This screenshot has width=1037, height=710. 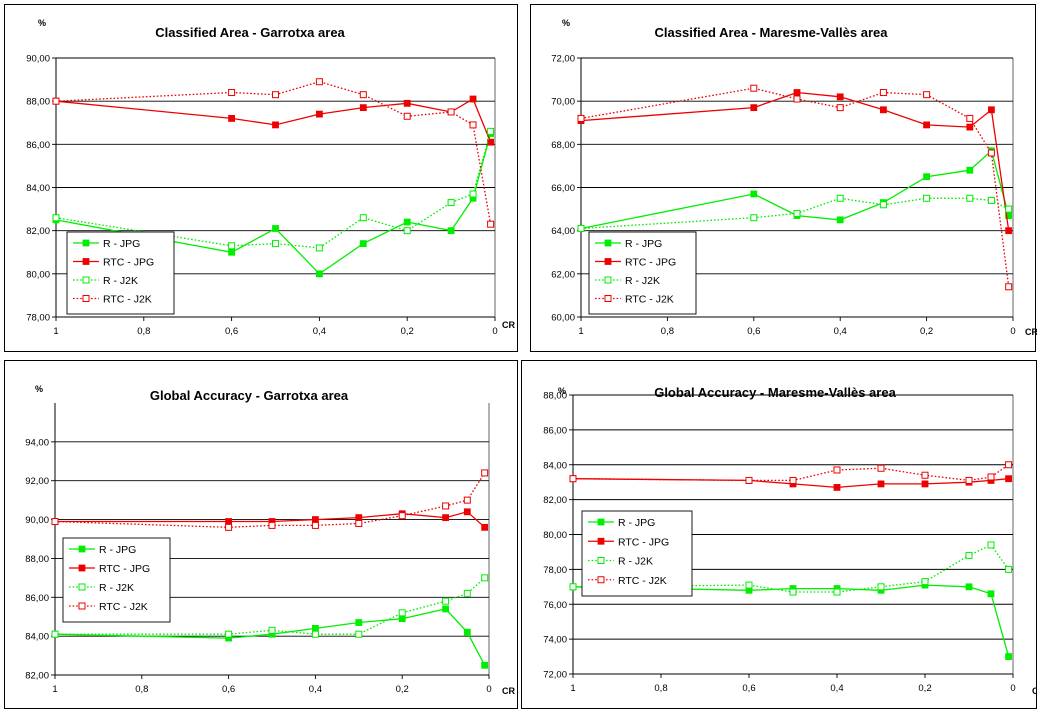 I want to click on y-tick-label: 66,00, so click(x=563, y=188).